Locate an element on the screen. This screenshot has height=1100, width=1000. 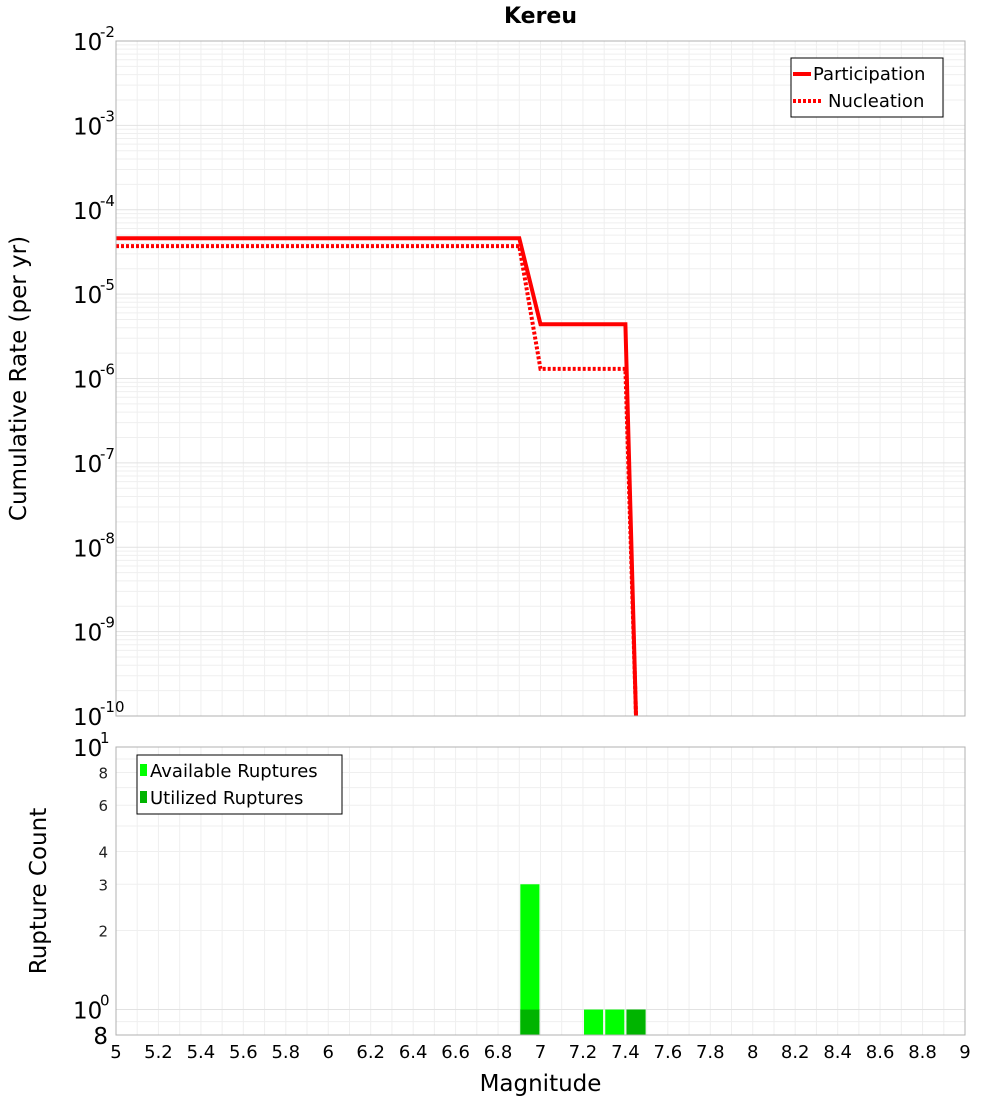
svg-text: -10 is located at coordinates (112, 707).